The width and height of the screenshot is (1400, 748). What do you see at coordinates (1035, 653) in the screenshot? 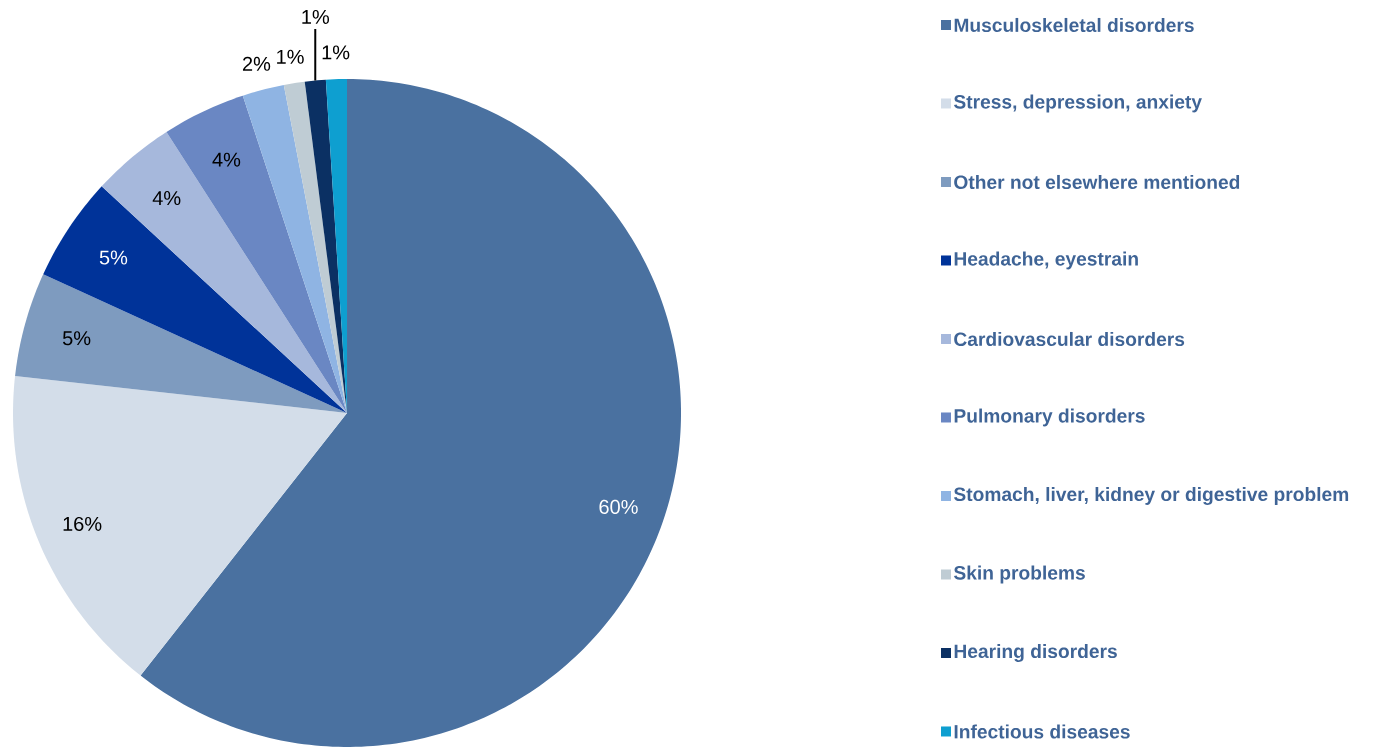
I see `legend-label: Hearing disorders` at bounding box center [1035, 653].